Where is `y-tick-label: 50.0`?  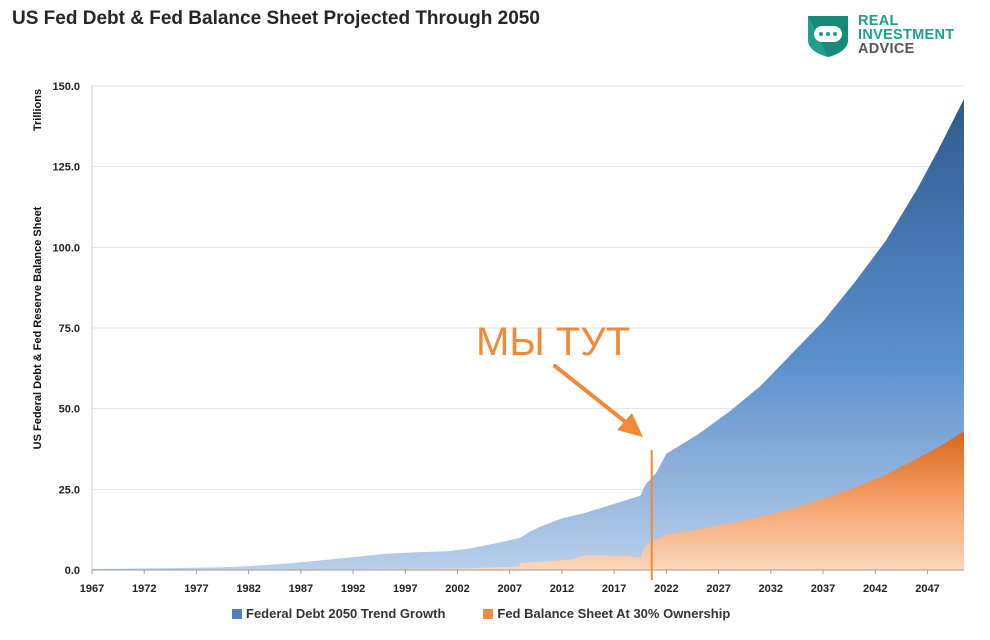 y-tick-label: 50.0 is located at coordinates (69, 410).